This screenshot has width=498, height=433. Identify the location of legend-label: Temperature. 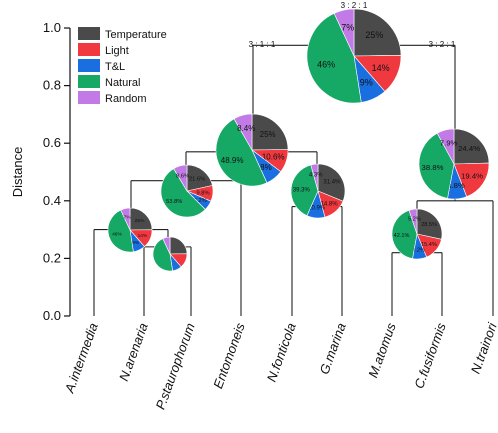
(136, 35).